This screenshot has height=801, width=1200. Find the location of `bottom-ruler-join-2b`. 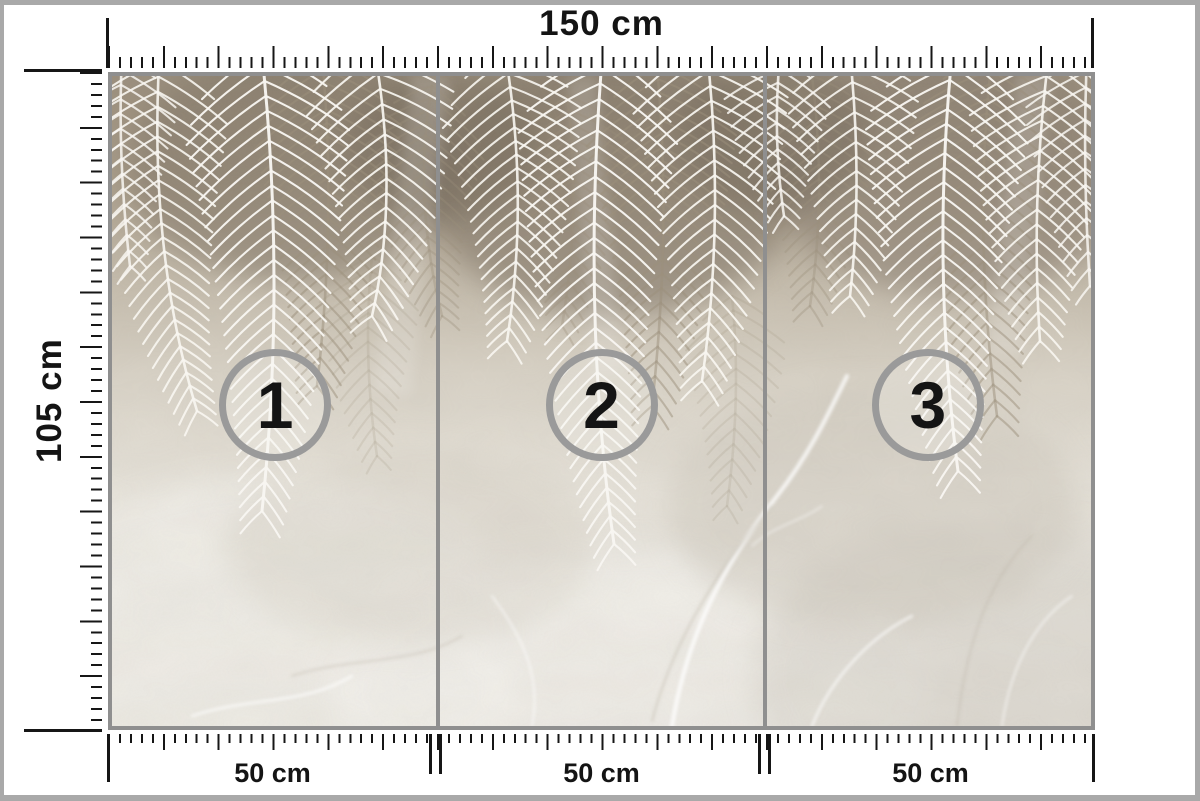

bottom-ruler-join-2b is located at coordinates (769, 754).